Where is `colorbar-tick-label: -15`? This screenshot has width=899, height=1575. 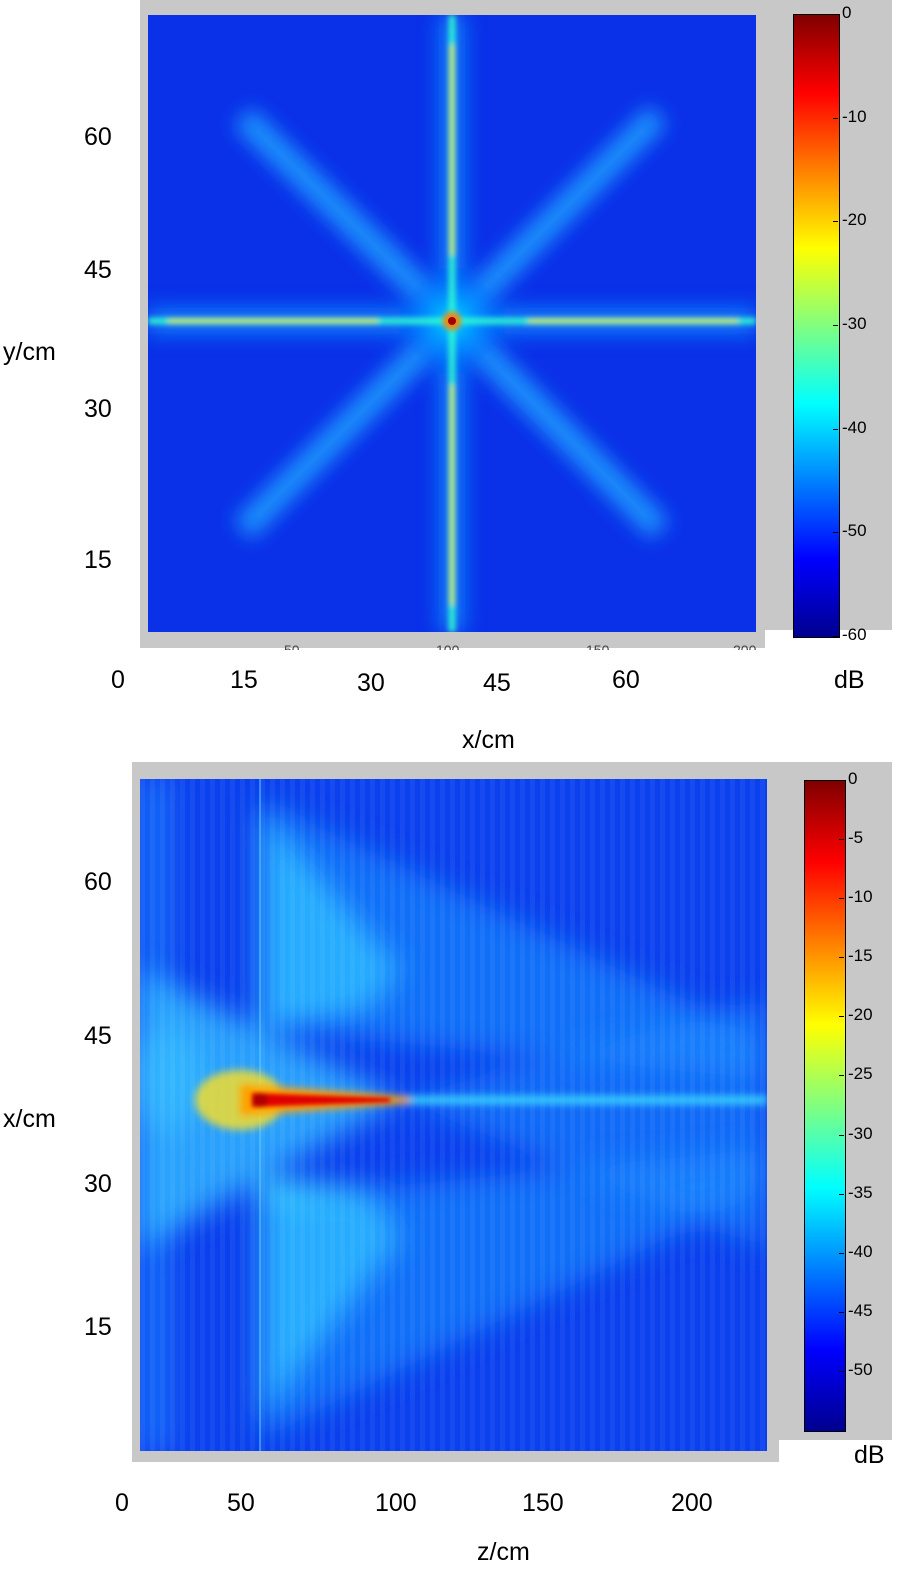
colorbar-tick-label: -15 is located at coordinates (860, 956).